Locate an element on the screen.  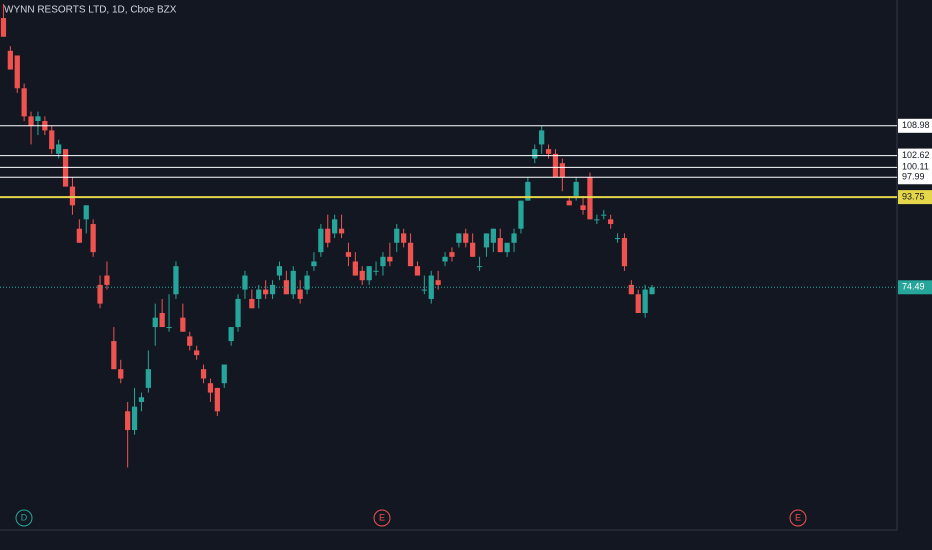
price-tag-label: 97.99 is located at coordinates (913, 177).